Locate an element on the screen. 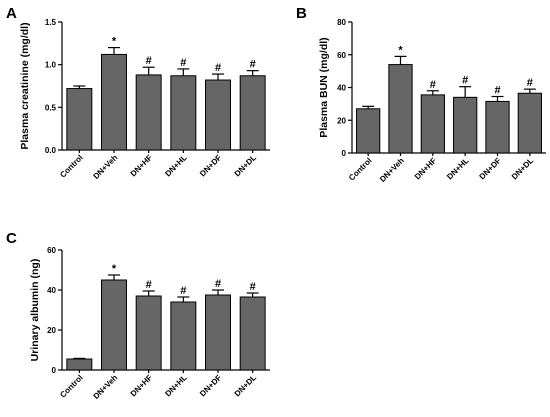  y-tick-label: 0.5 is located at coordinates (51, 107).